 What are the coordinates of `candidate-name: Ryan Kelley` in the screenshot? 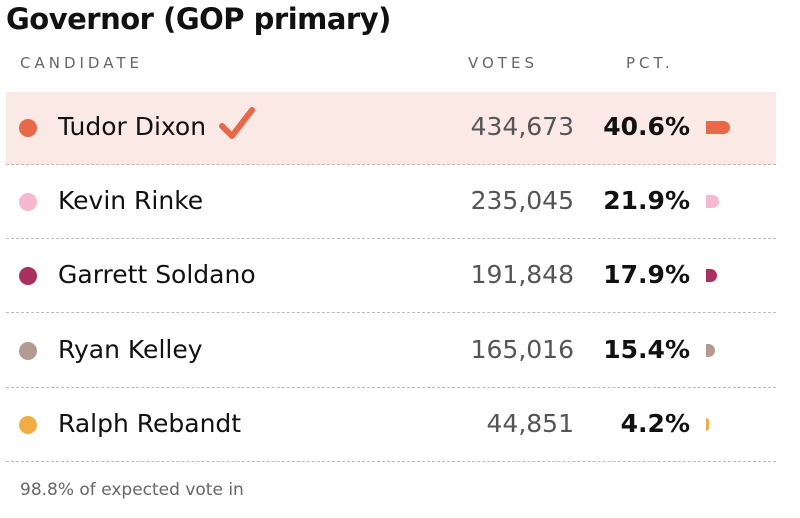 It's located at (130, 349).